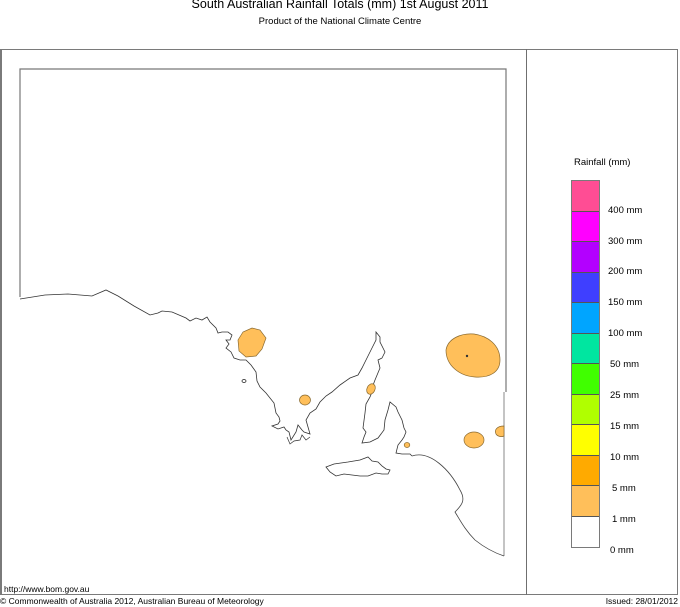 The height and width of the screenshot is (607, 680). Describe the element at coordinates (526, 322) in the screenshot. I see `legend-divider` at that location.